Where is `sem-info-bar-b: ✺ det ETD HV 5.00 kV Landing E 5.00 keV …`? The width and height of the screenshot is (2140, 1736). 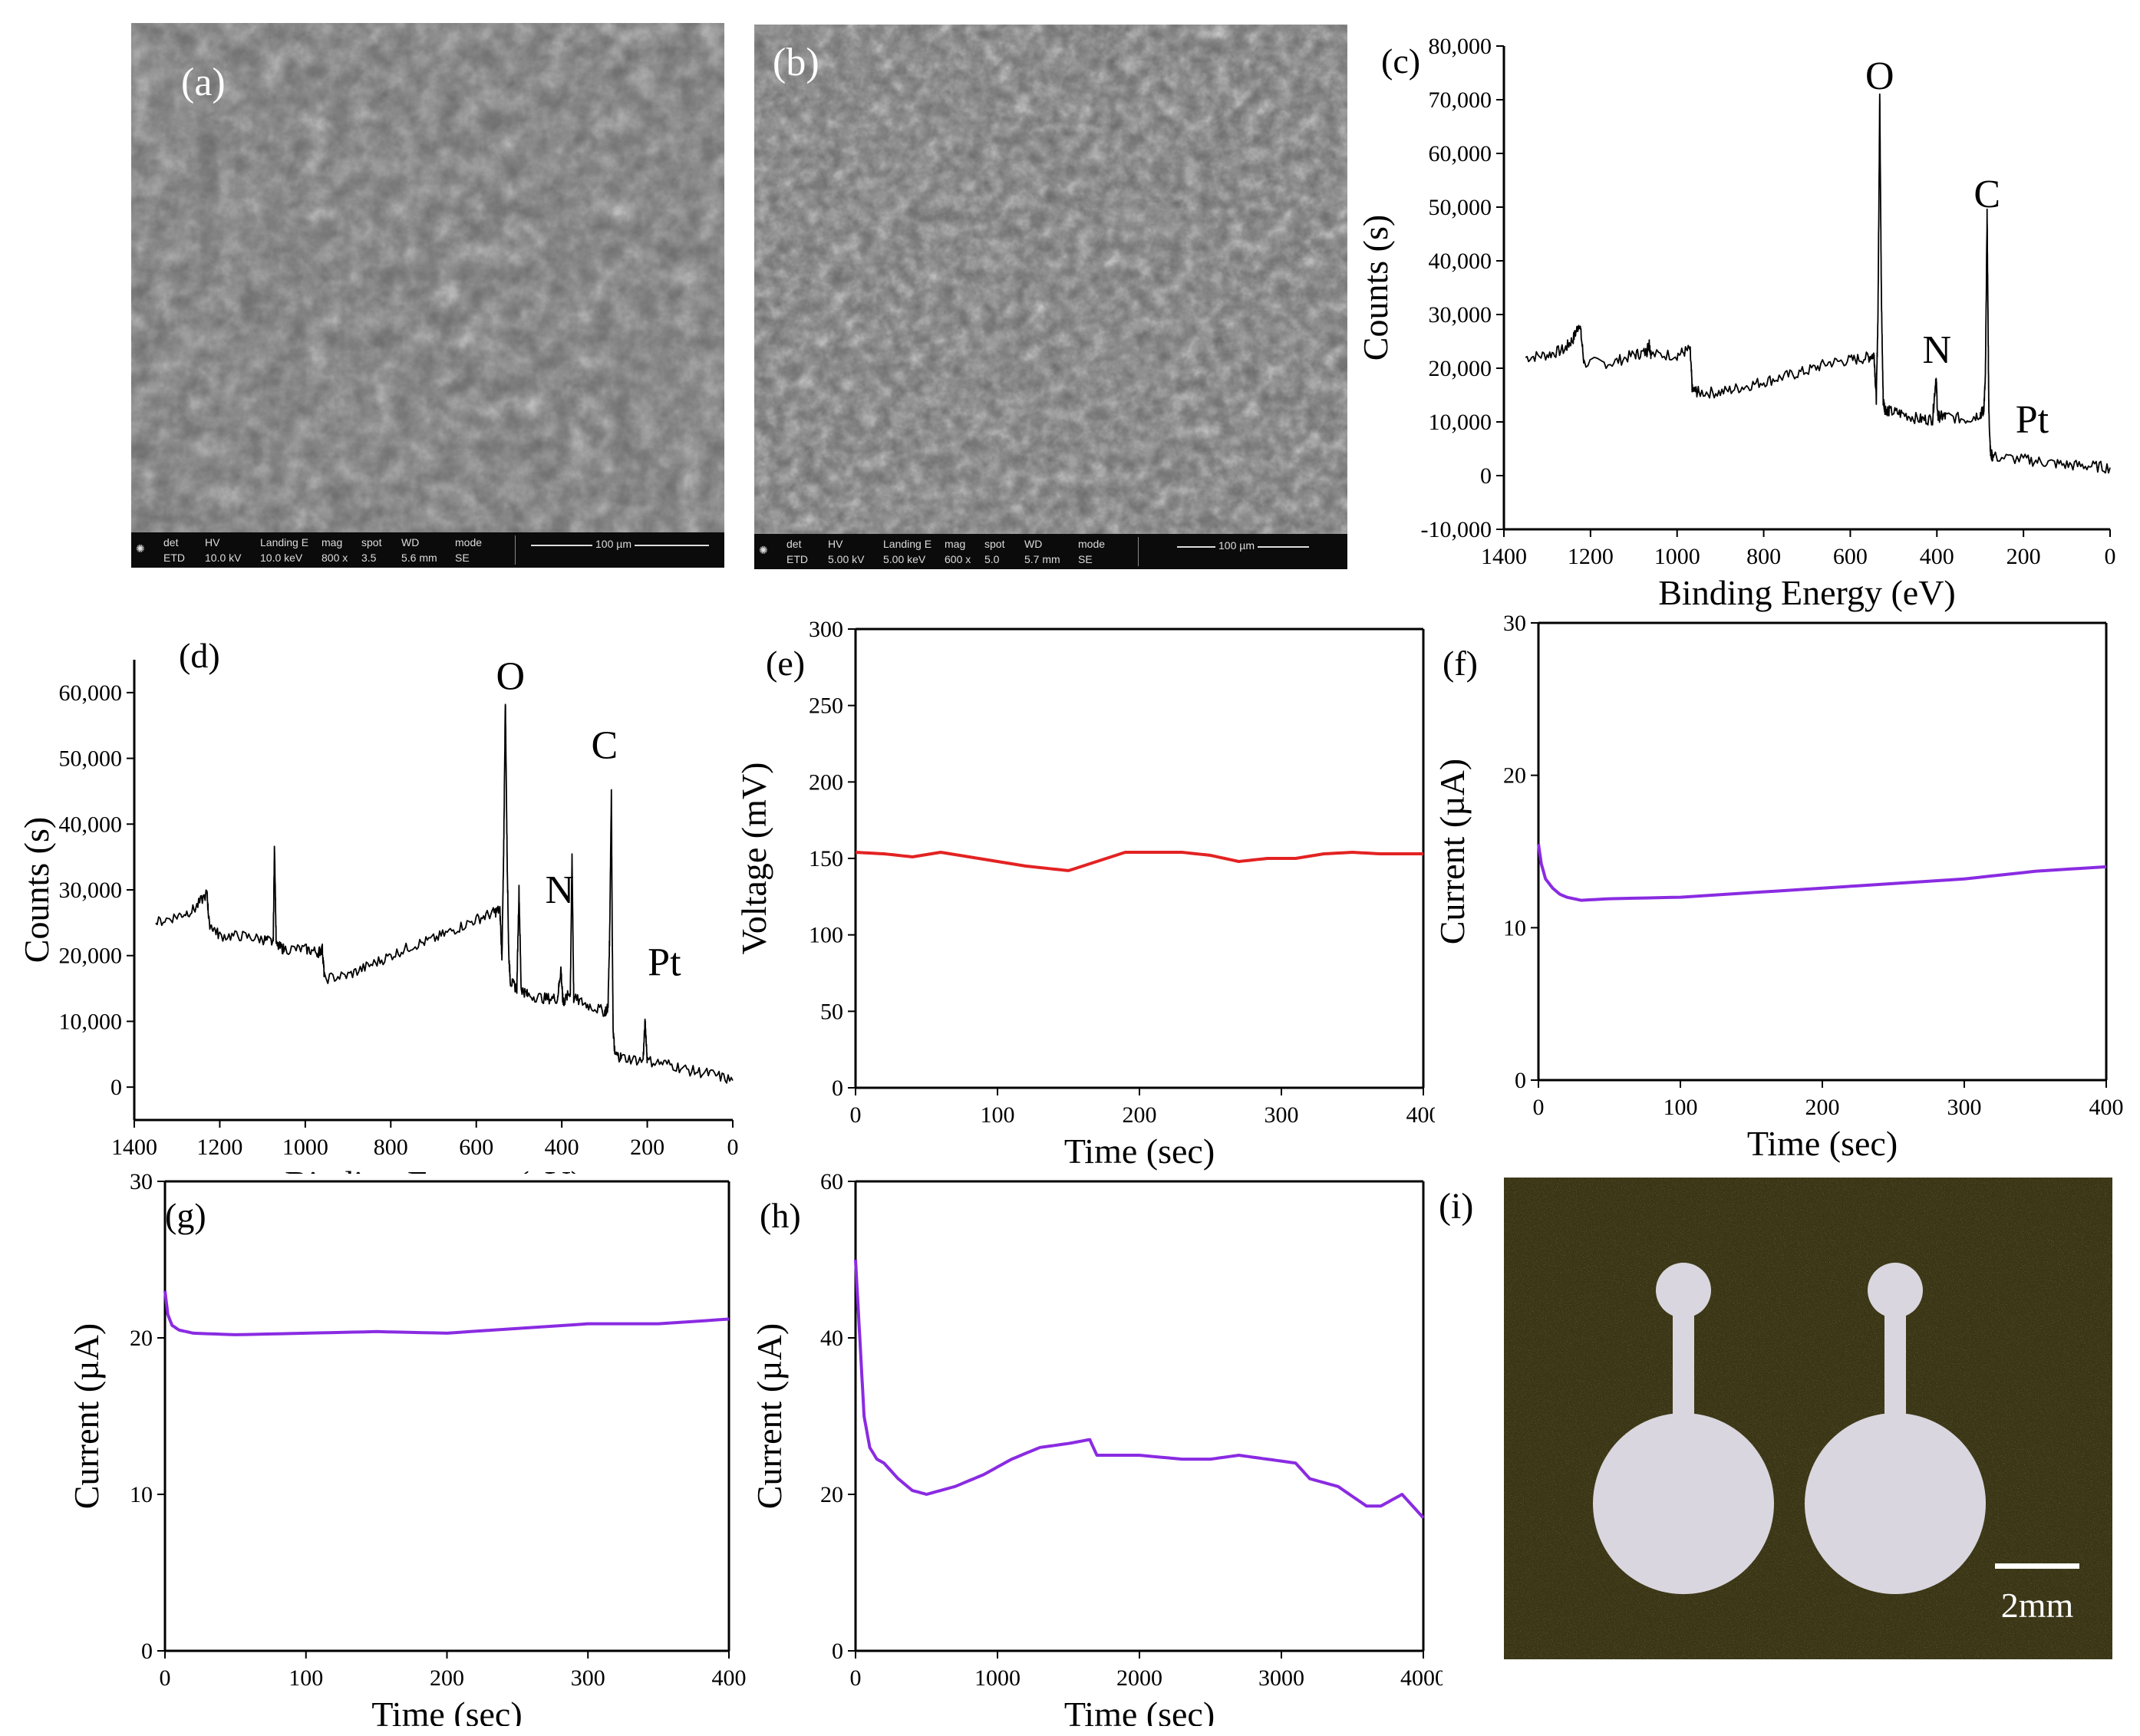 sem-info-bar-b: ✺ det ETD HV 5.00 kV Landing E 5.00 keV … is located at coordinates (1050, 551).